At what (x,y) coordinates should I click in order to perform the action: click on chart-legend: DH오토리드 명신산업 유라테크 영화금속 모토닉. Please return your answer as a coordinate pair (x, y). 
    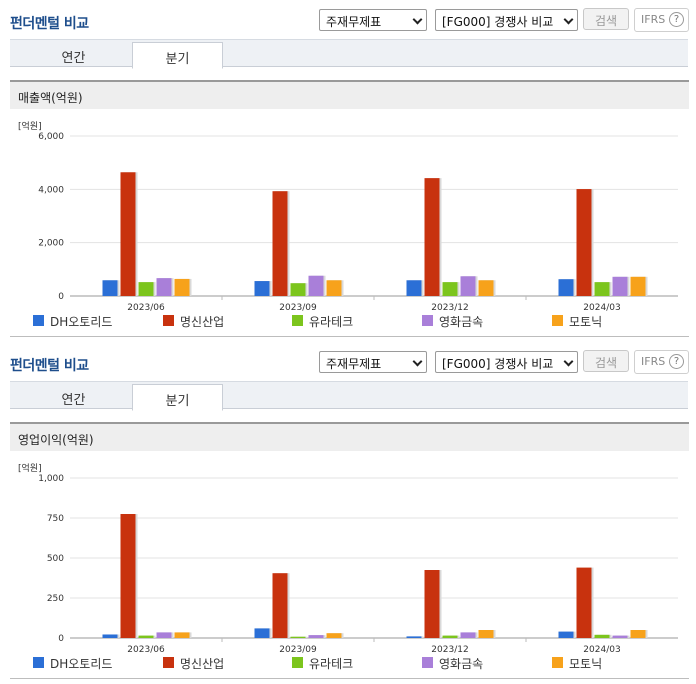
    Looking at the image, I should click on (348, 663).